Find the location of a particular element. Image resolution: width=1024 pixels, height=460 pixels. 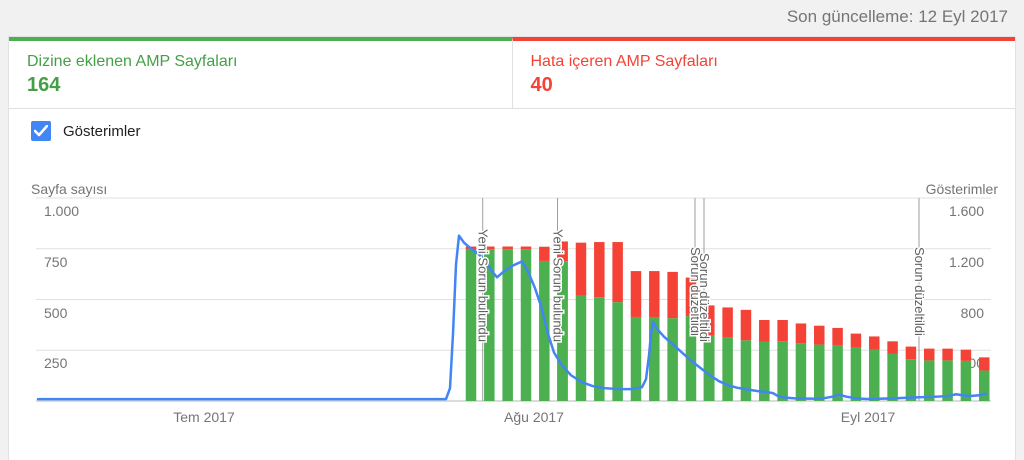

checkmark-icon is located at coordinates (41, 131).